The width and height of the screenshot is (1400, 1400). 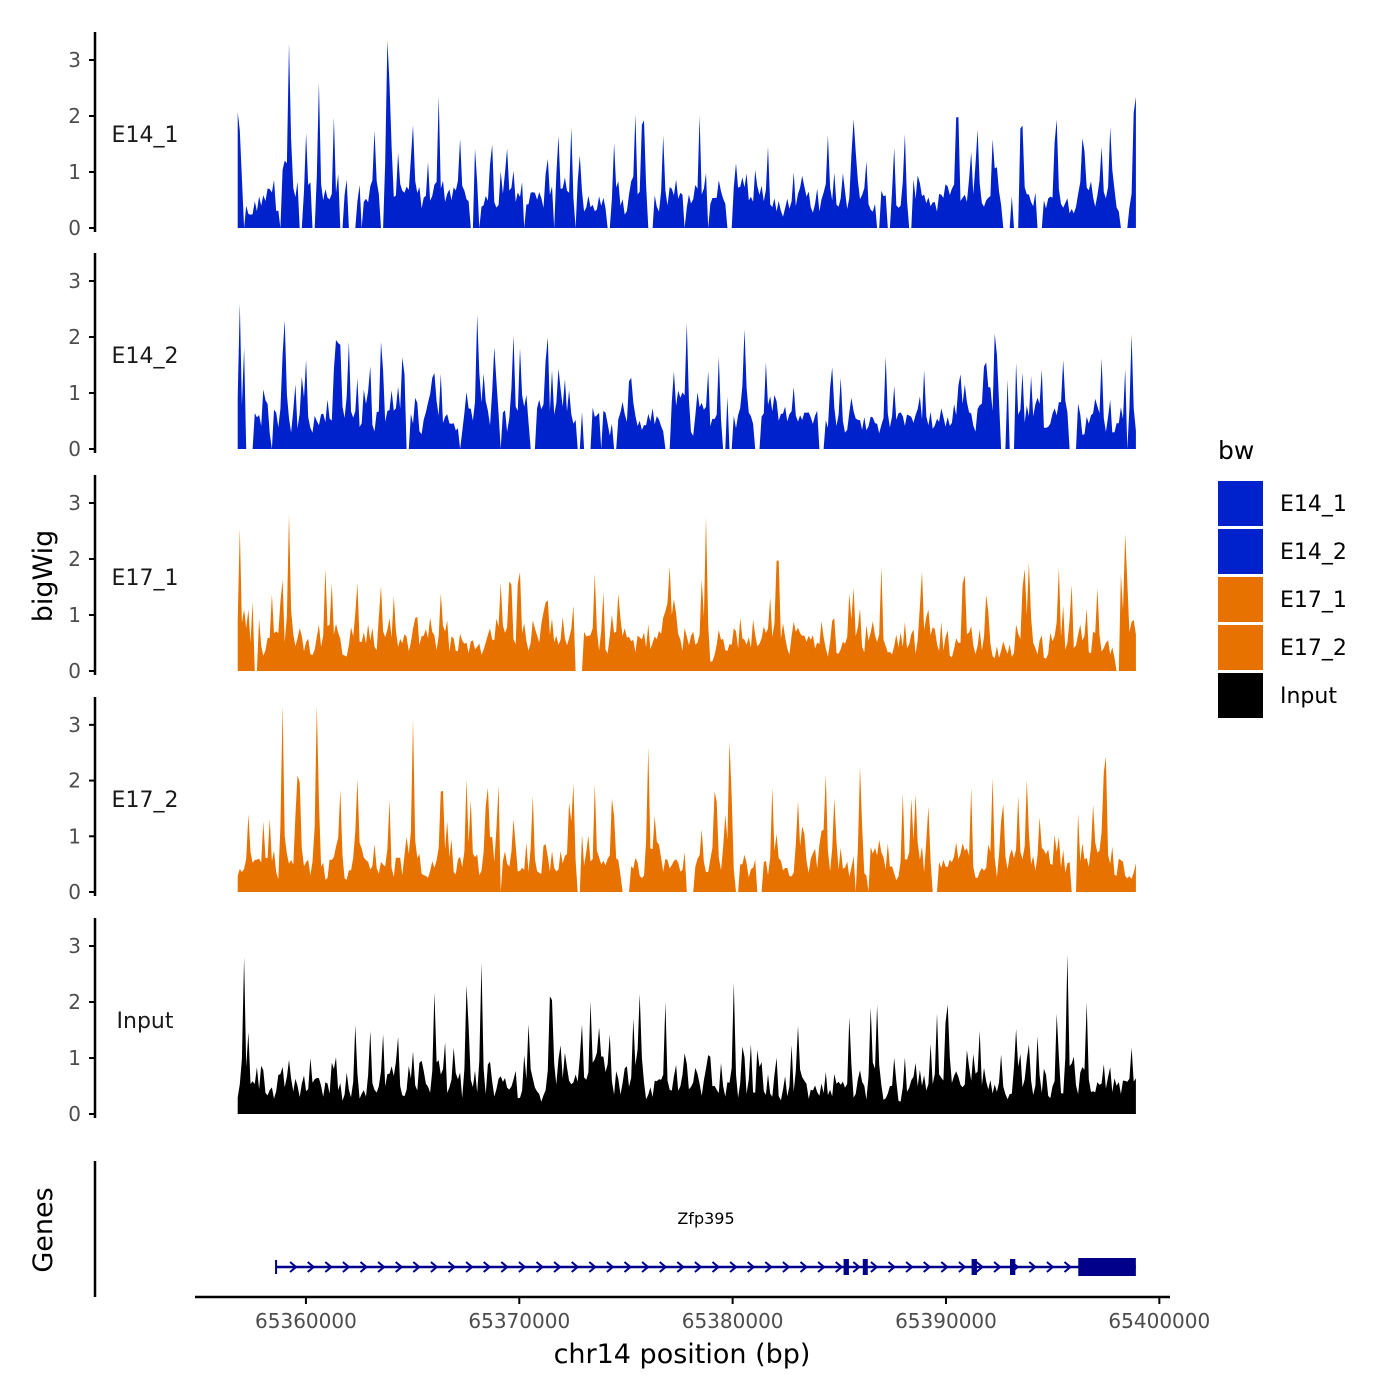 I want to click on legend-label: E17_1, so click(x=1313, y=600).